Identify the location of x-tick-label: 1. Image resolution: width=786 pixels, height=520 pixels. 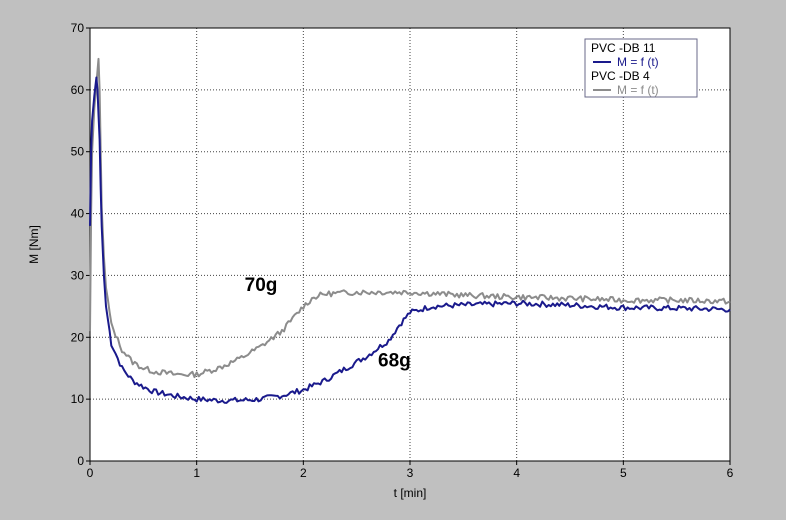
(196, 473).